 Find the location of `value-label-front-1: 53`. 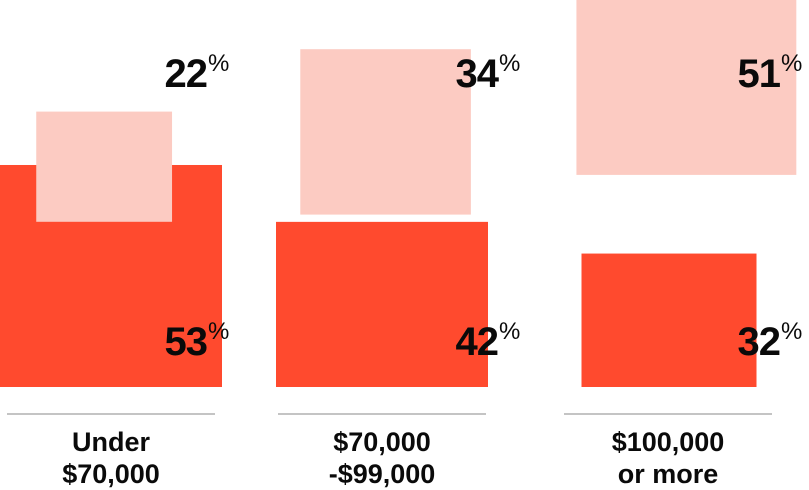

value-label-front-1: 53 is located at coordinates (186, 342).